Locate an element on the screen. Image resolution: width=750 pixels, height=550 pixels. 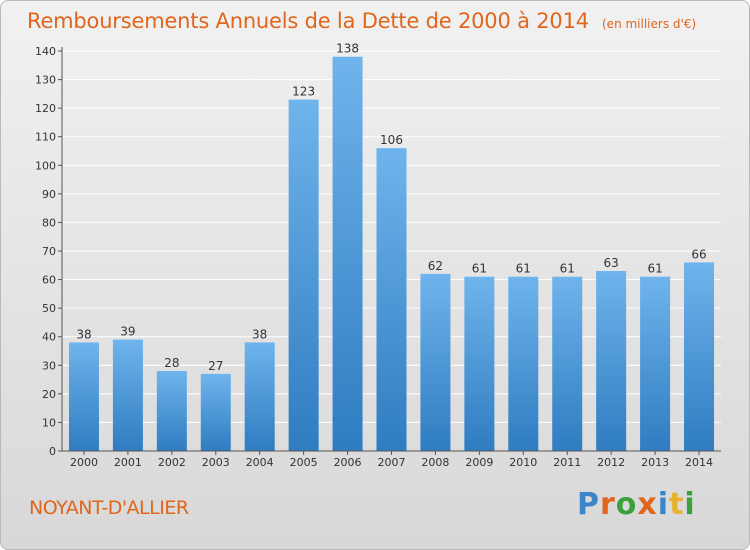
y-tick-label: 20 is located at coordinates (49, 394).